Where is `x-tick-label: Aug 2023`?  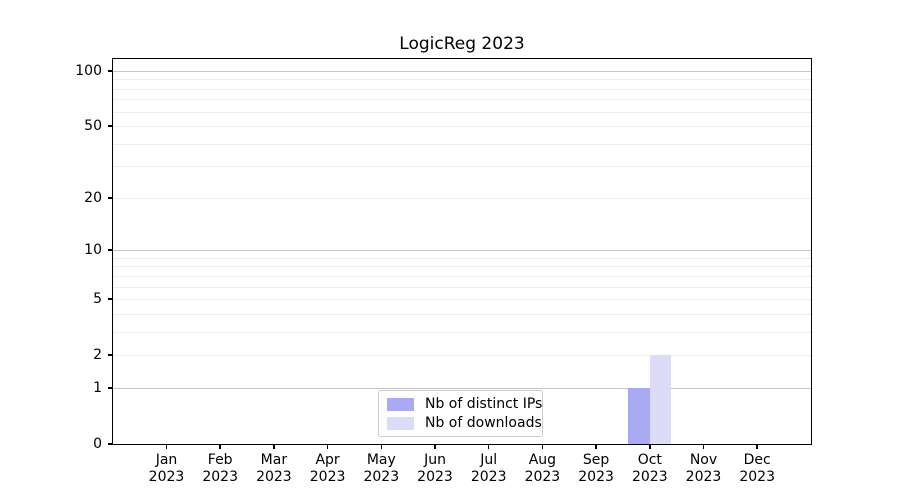
x-tick-label: Aug 2023 is located at coordinates (542, 469).